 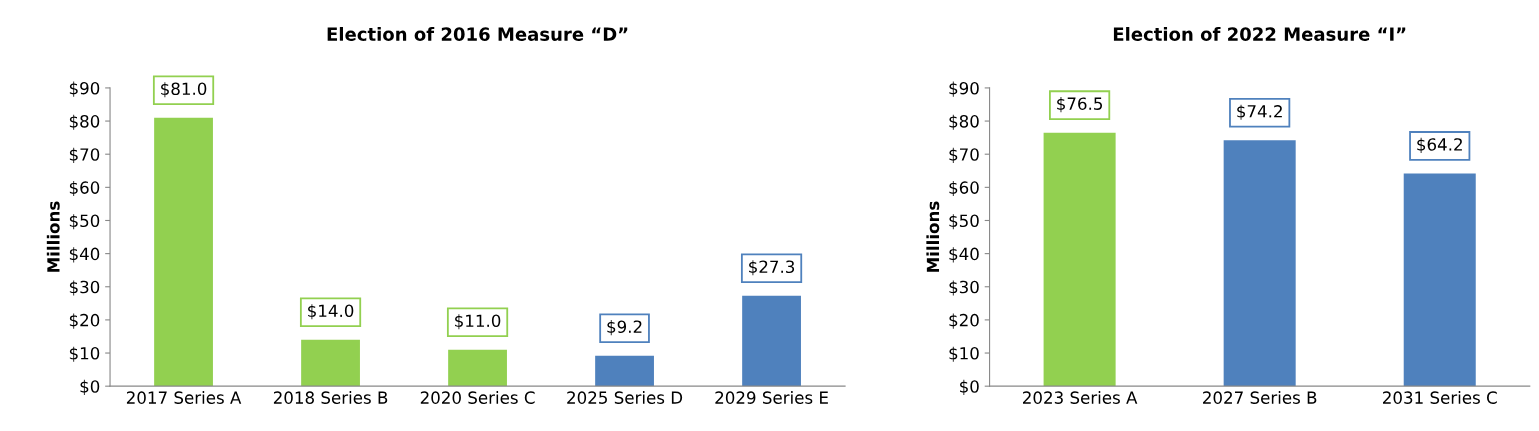 What do you see at coordinates (771, 397) in the screenshot?
I see `x-tick-label: 2029 Series E` at bounding box center [771, 397].